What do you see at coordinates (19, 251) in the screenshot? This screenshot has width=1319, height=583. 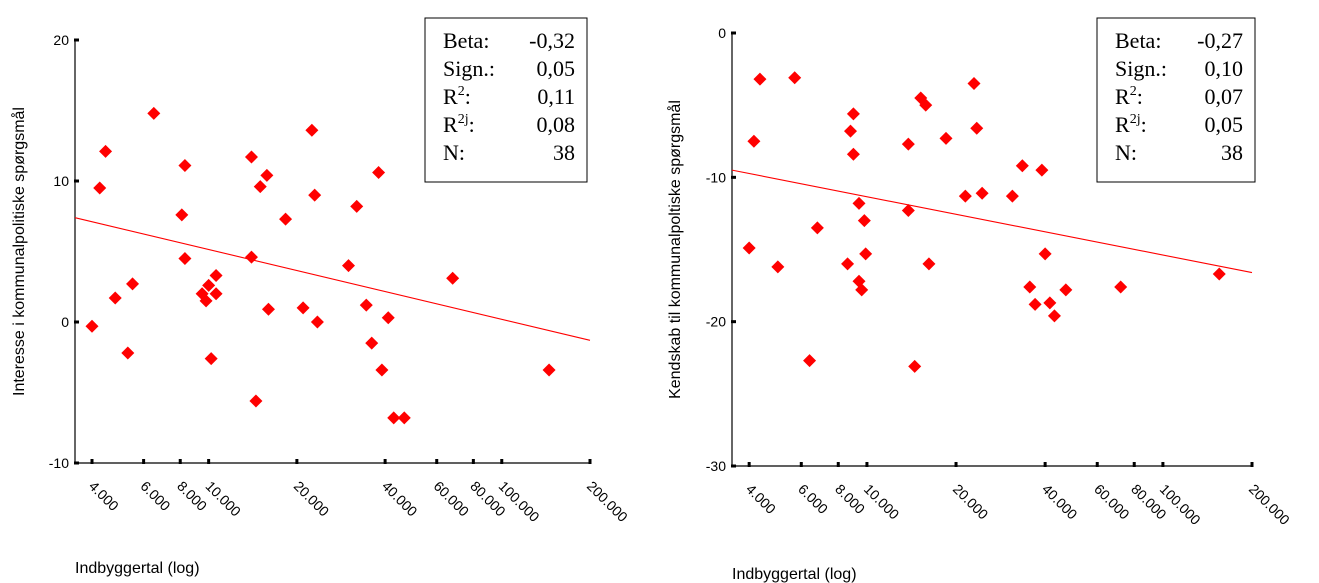 I see `y-axis-title: Interesse i kommunalpolitiske spørgsmål` at bounding box center [19, 251].